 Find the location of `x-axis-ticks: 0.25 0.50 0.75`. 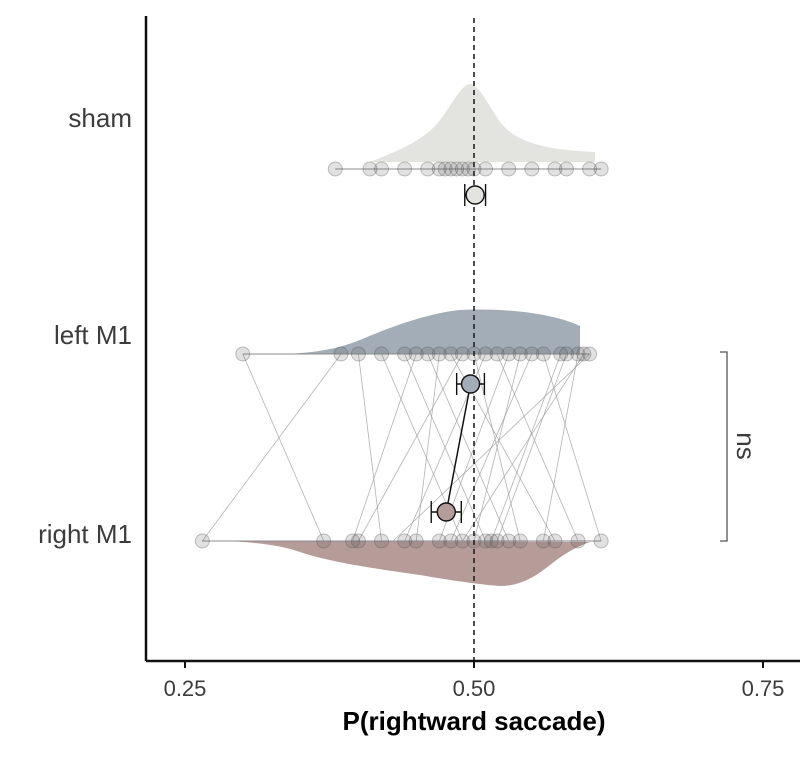

x-axis-ticks: 0.25 0.50 0.75 is located at coordinates (474, 681).